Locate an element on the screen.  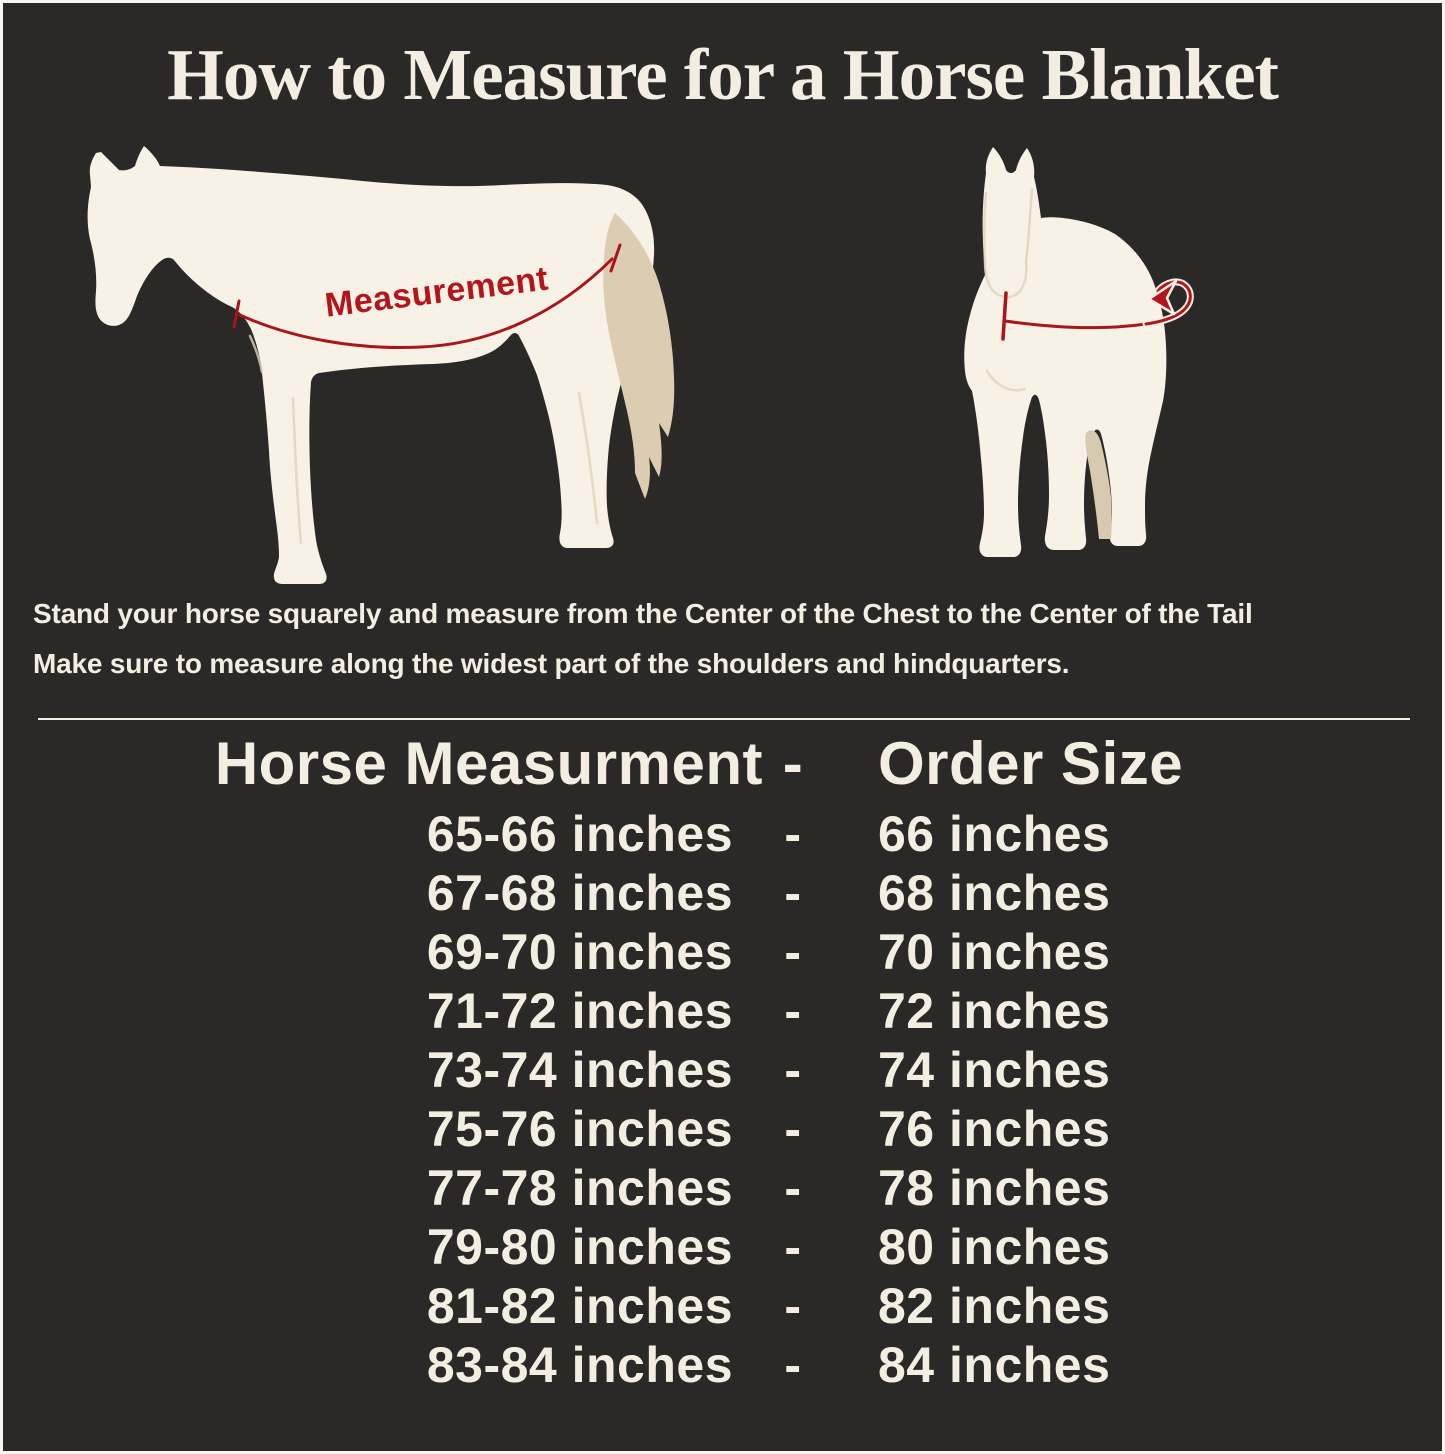
girth-arrow-icon is located at coordinates (1162, 297).